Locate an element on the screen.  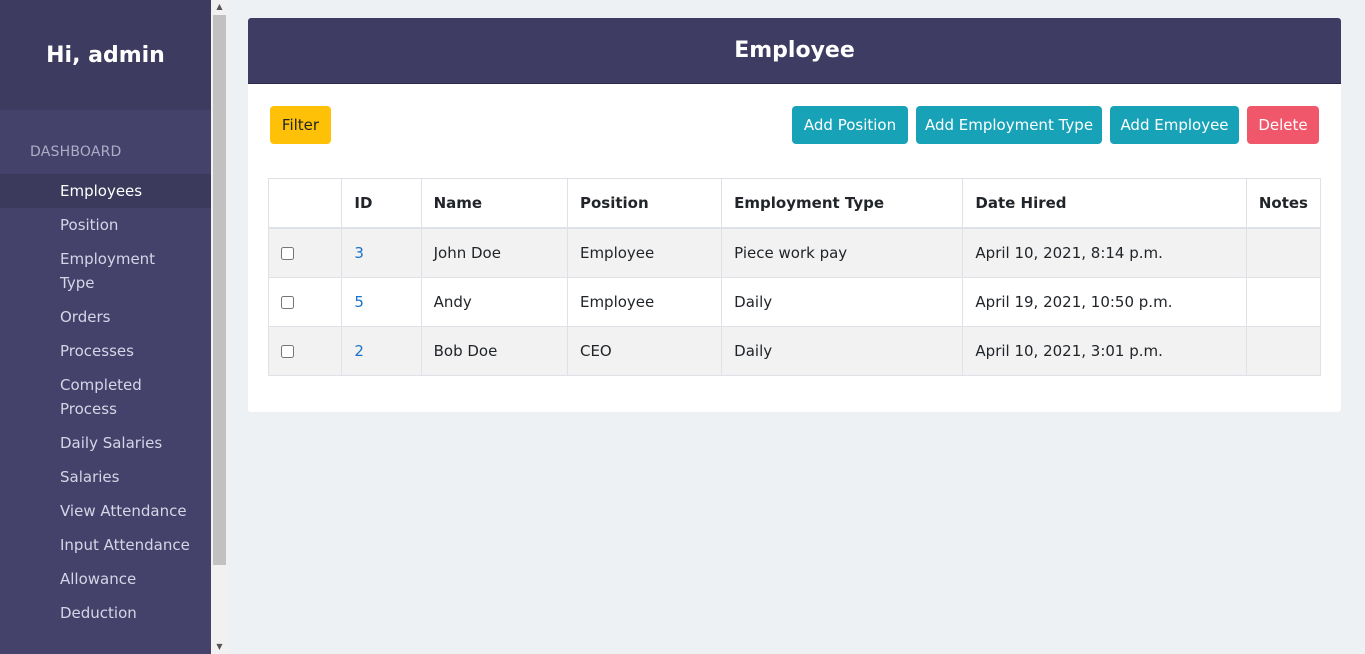
name-cell: Andy is located at coordinates (494, 302).